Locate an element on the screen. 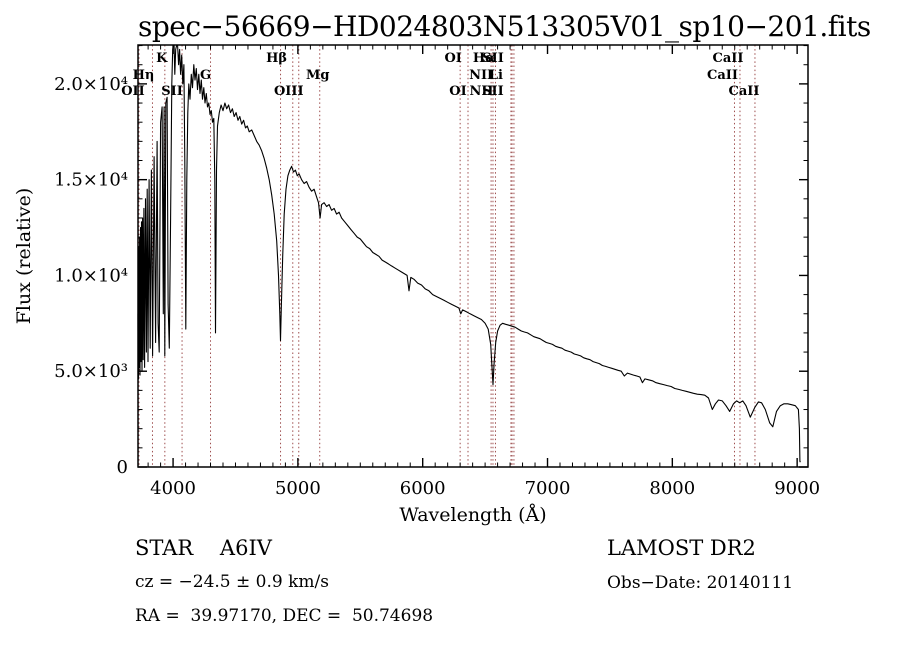  x-tick-label: 6000 is located at coordinates (423, 488).